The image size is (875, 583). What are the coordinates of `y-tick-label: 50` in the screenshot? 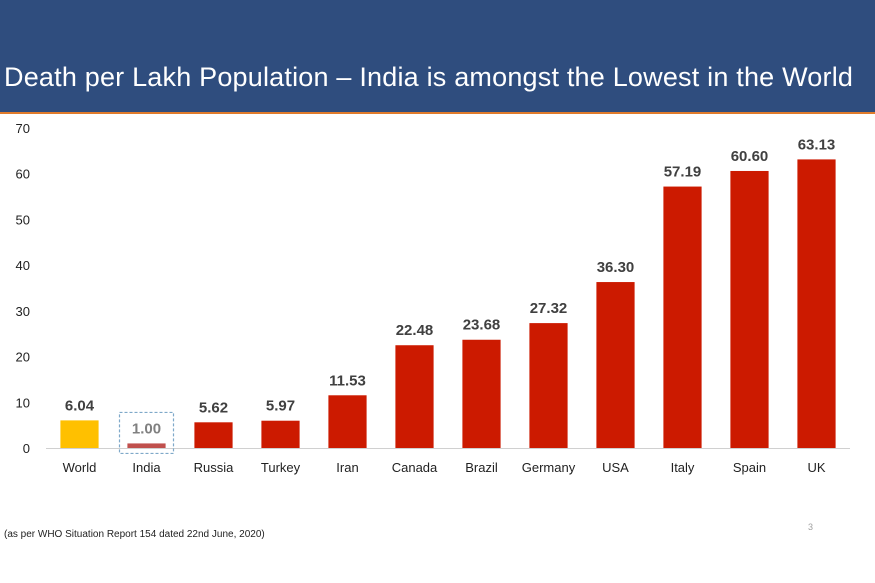 It's located at (23, 219).